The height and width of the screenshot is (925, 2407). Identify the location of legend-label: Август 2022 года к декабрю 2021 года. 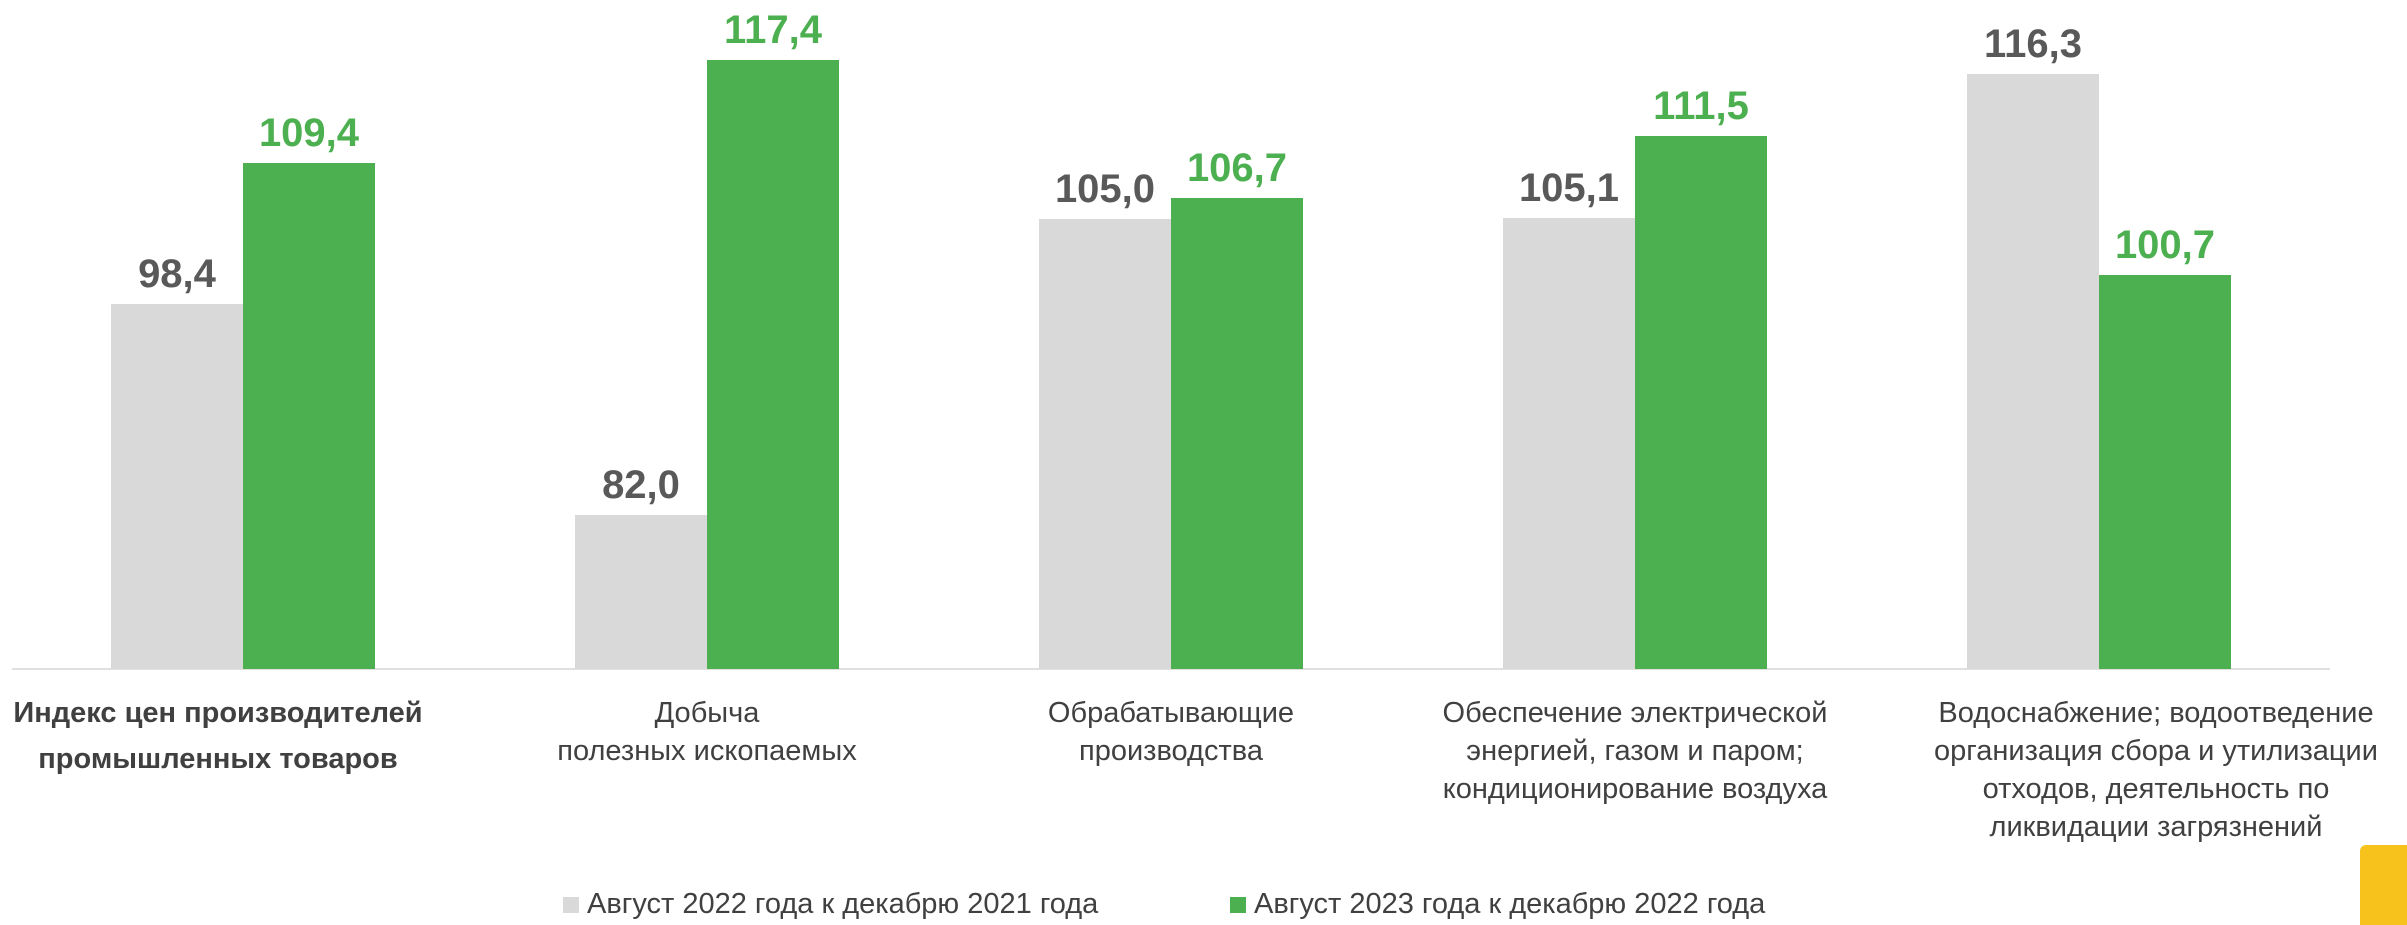
(843, 904).